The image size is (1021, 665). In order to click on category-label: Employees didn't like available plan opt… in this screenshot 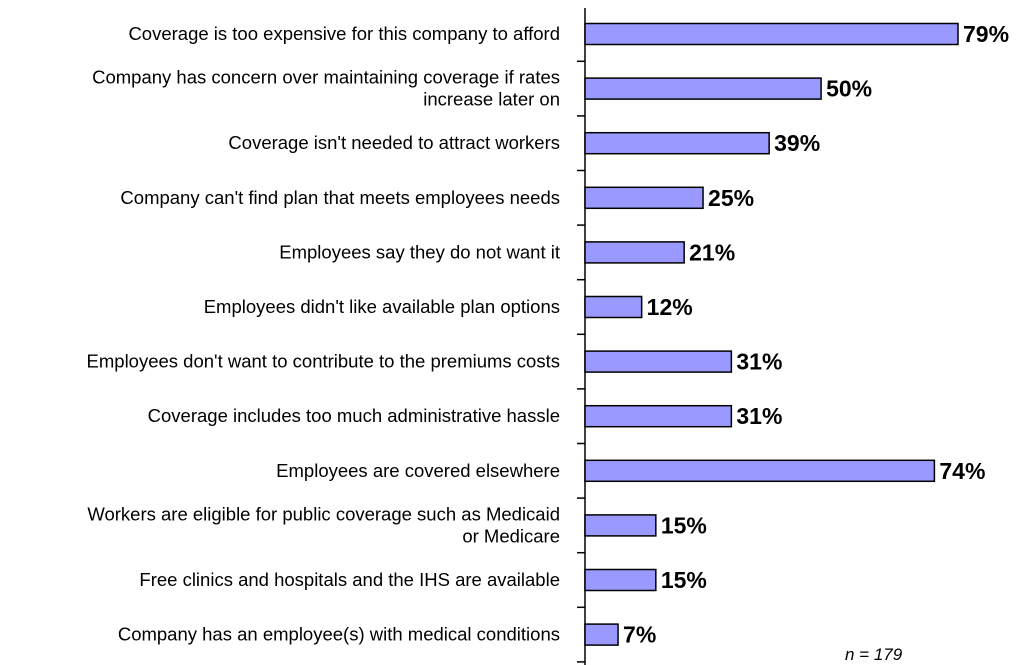, I will do `click(382, 306)`.